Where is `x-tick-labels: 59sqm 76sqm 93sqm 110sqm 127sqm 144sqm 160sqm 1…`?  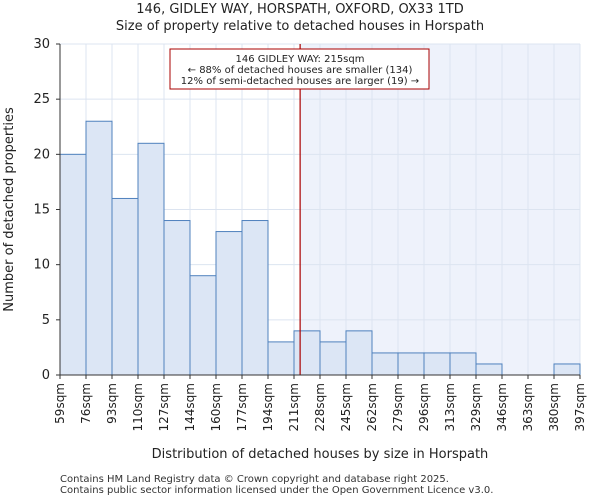 x-tick-labels: 59sqm 76sqm 93sqm 110sqm 127sqm 144sqm 160sqm 1… is located at coordinates (320, 403).